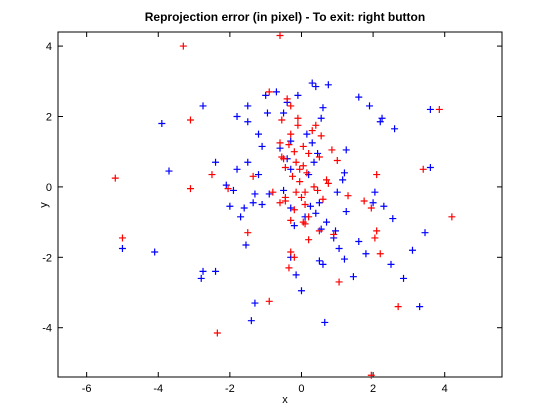 The width and height of the screenshot is (553, 420). What do you see at coordinates (49, 47) in the screenshot?
I see `y-tick-label: 4` at bounding box center [49, 47].